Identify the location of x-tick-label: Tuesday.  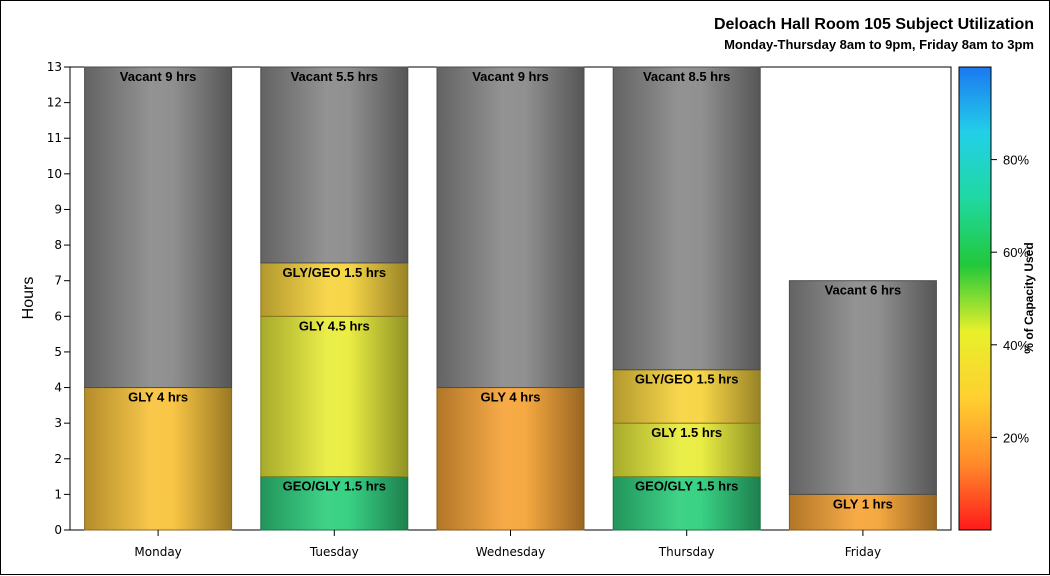
(334, 552).